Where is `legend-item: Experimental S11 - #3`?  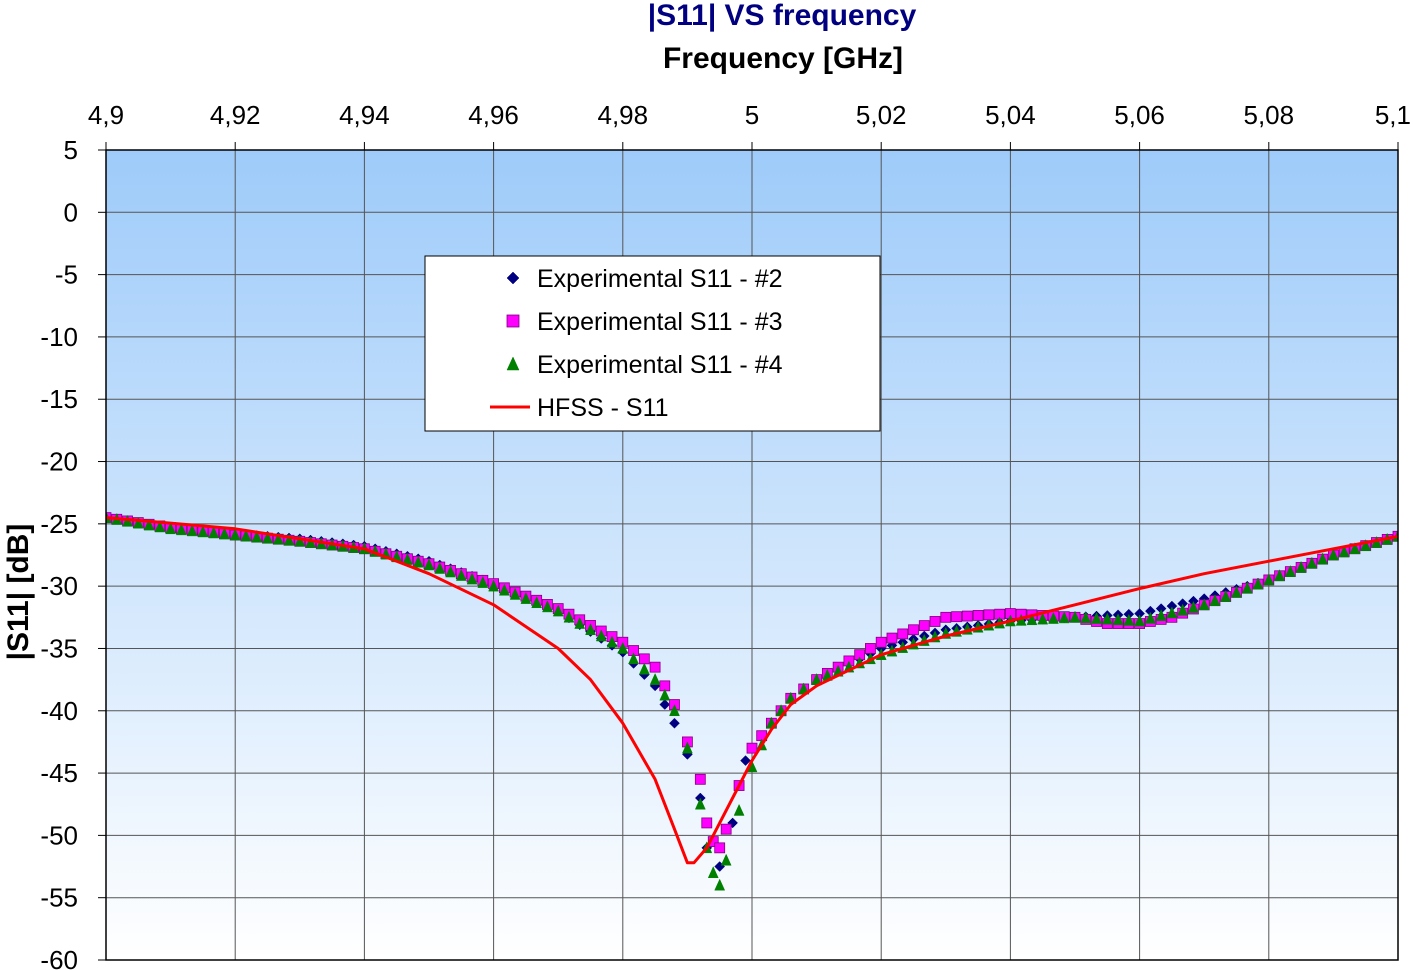 legend-item: Experimental S11 - #3 is located at coordinates (644, 322).